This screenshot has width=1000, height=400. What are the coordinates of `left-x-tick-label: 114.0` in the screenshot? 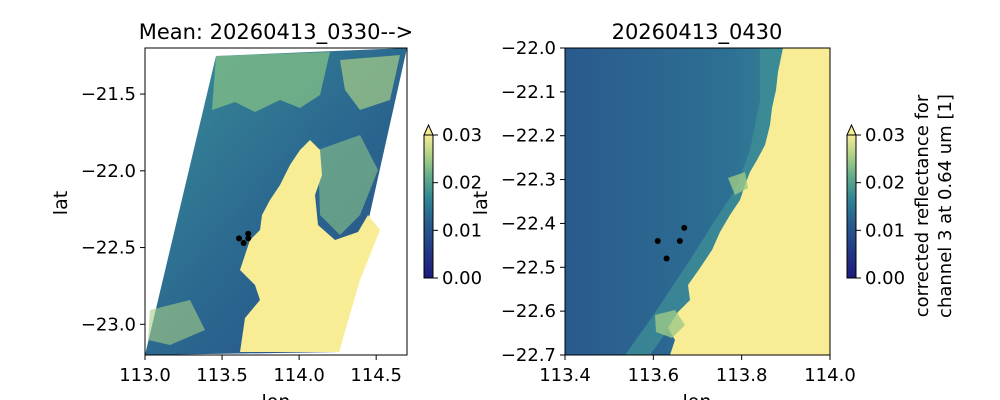 It's located at (299, 375).